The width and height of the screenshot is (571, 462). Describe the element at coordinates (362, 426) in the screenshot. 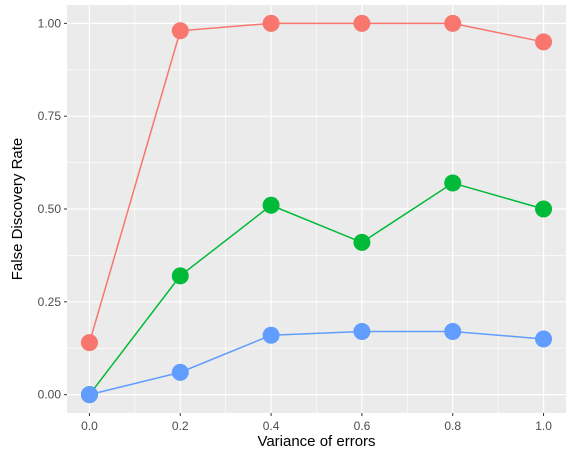

I see `x-tick-label: 0.6` at that location.